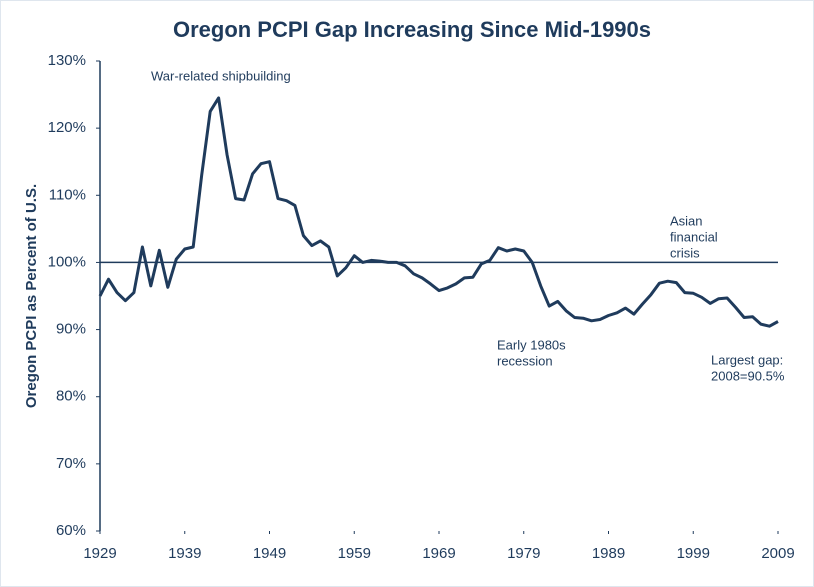 This screenshot has height=587, width=814. What do you see at coordinates (686, 220) in the screenshot?
I see `annotation: Asian` at bounding box center [686, 220].